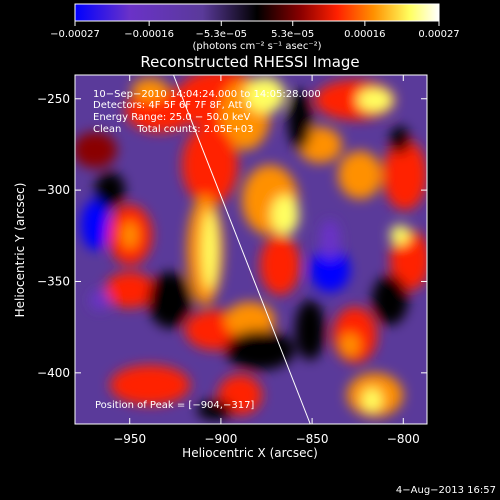  I want to click on y-axis-label: Heliocentric Y (arcsec), so click(20, 250).